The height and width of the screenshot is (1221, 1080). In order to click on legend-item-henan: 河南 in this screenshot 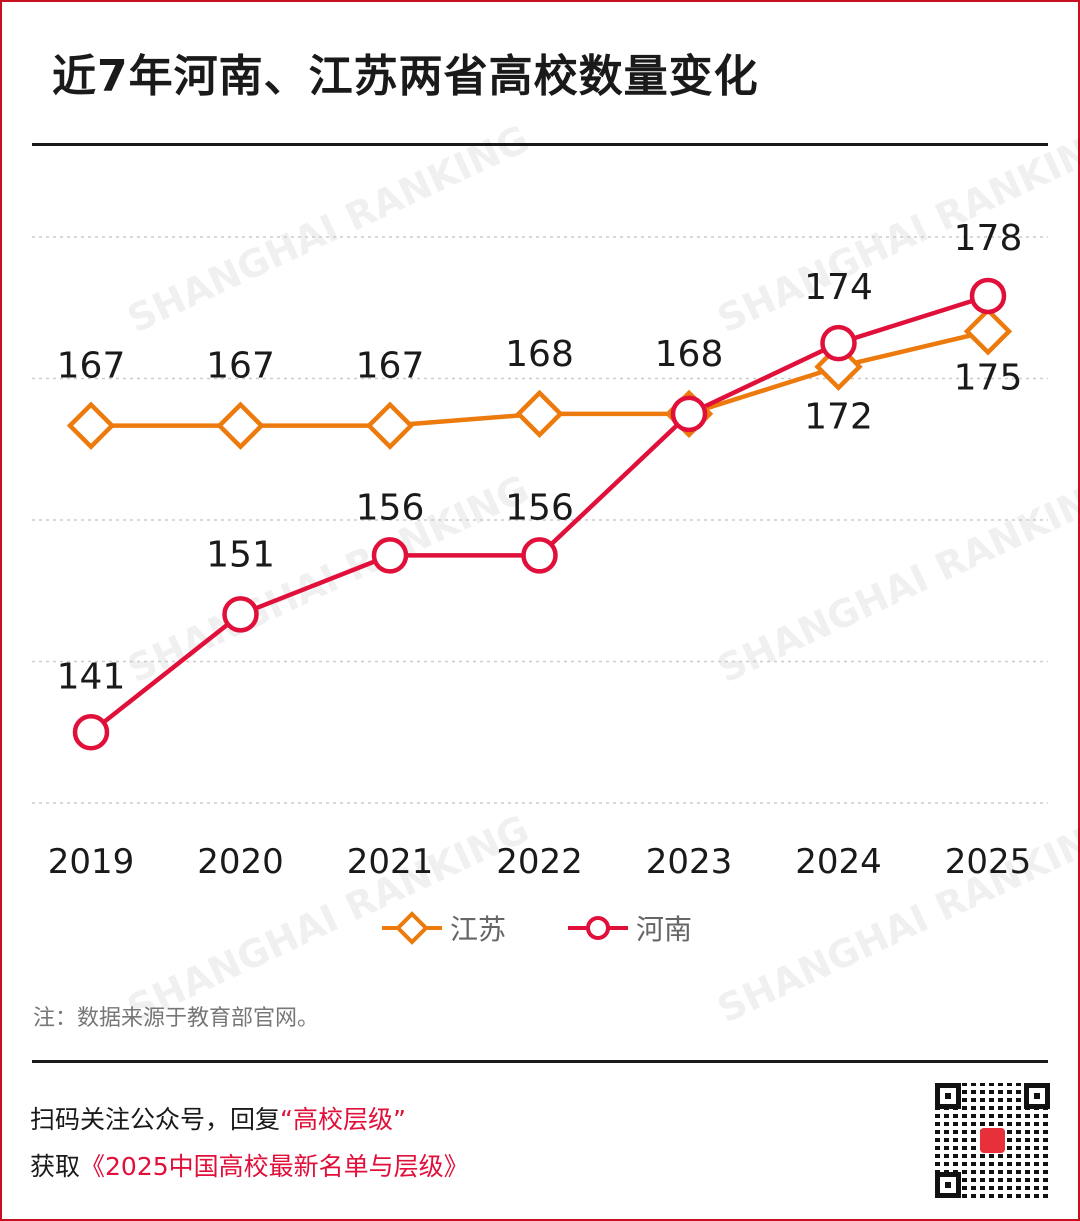, I will do `click(629, 928)`.